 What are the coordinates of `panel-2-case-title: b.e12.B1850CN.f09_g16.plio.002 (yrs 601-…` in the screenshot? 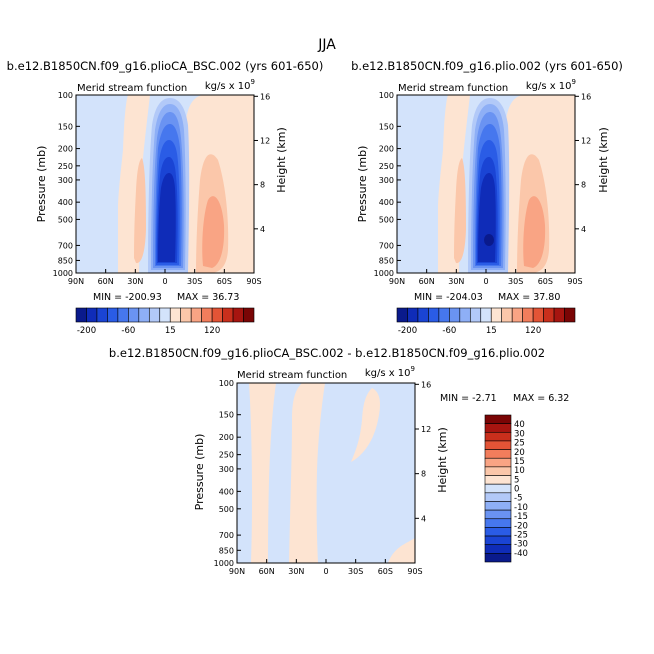 It's located at (487, 66).